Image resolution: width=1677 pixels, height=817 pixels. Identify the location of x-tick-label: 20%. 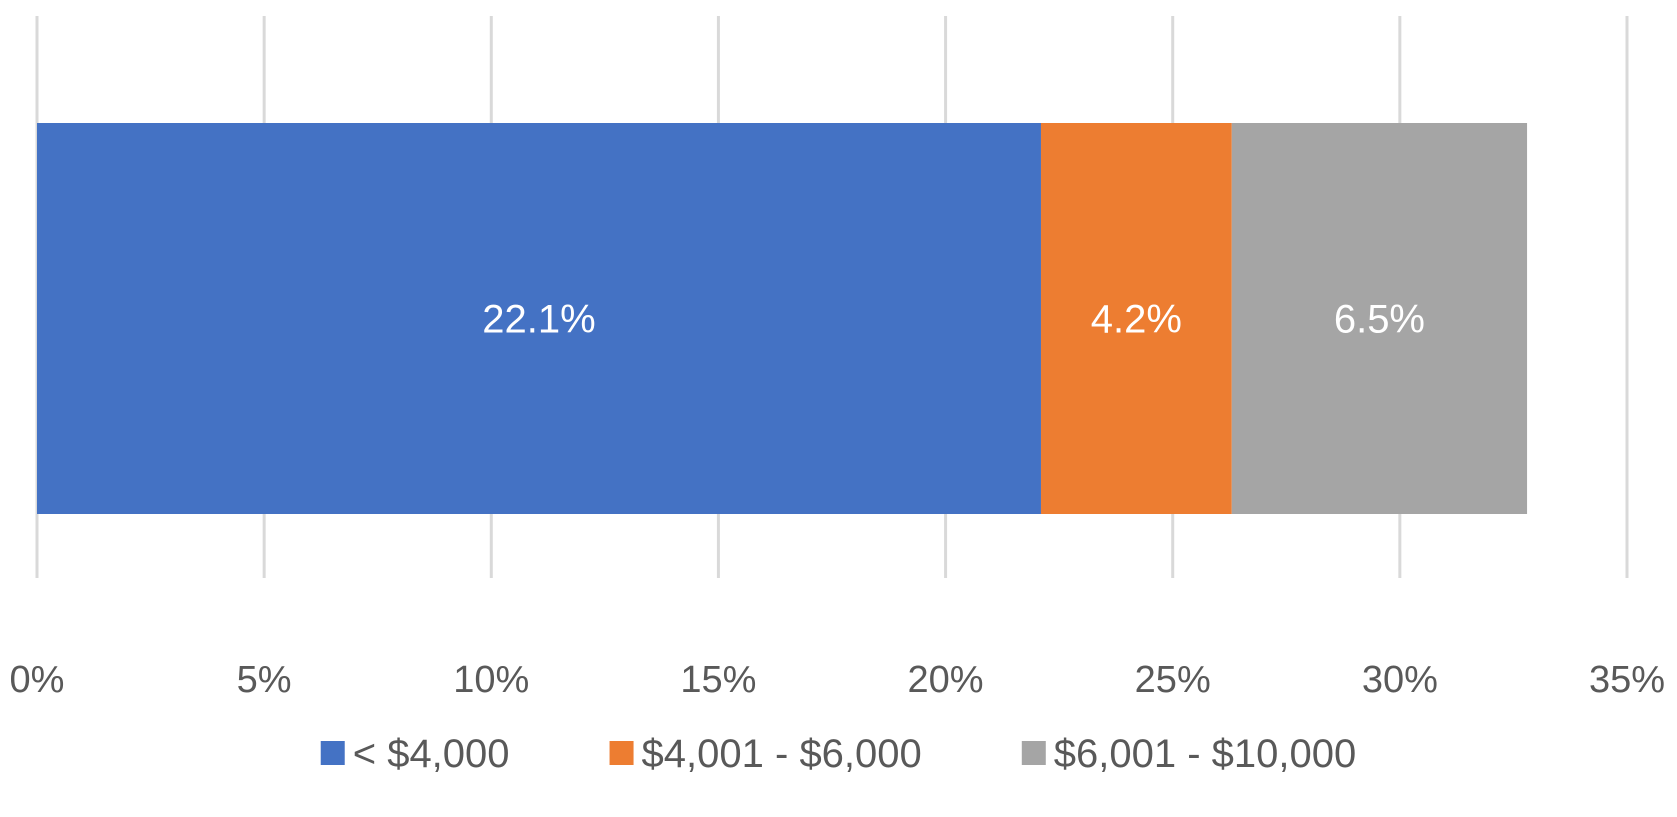
(946, 680).